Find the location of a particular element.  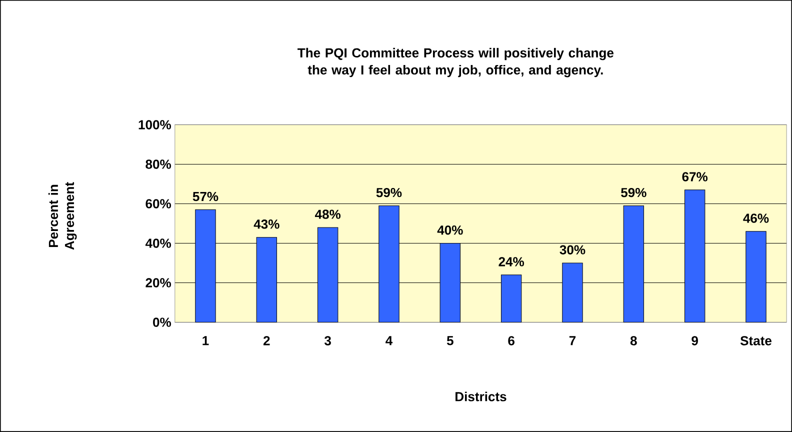

y-tick-label: 100% is located at coordinates (154, 125).